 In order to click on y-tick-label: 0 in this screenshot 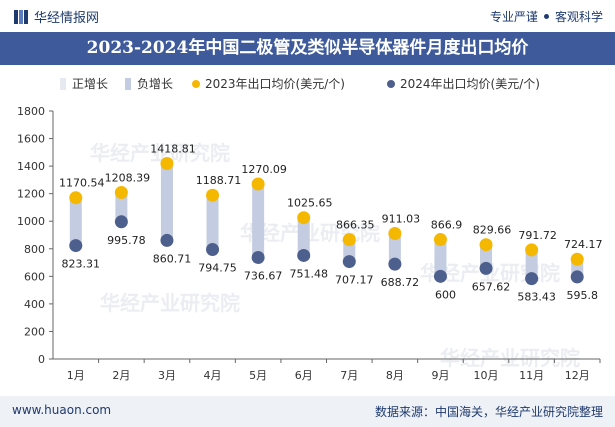, I will do `click(41, 359)`.